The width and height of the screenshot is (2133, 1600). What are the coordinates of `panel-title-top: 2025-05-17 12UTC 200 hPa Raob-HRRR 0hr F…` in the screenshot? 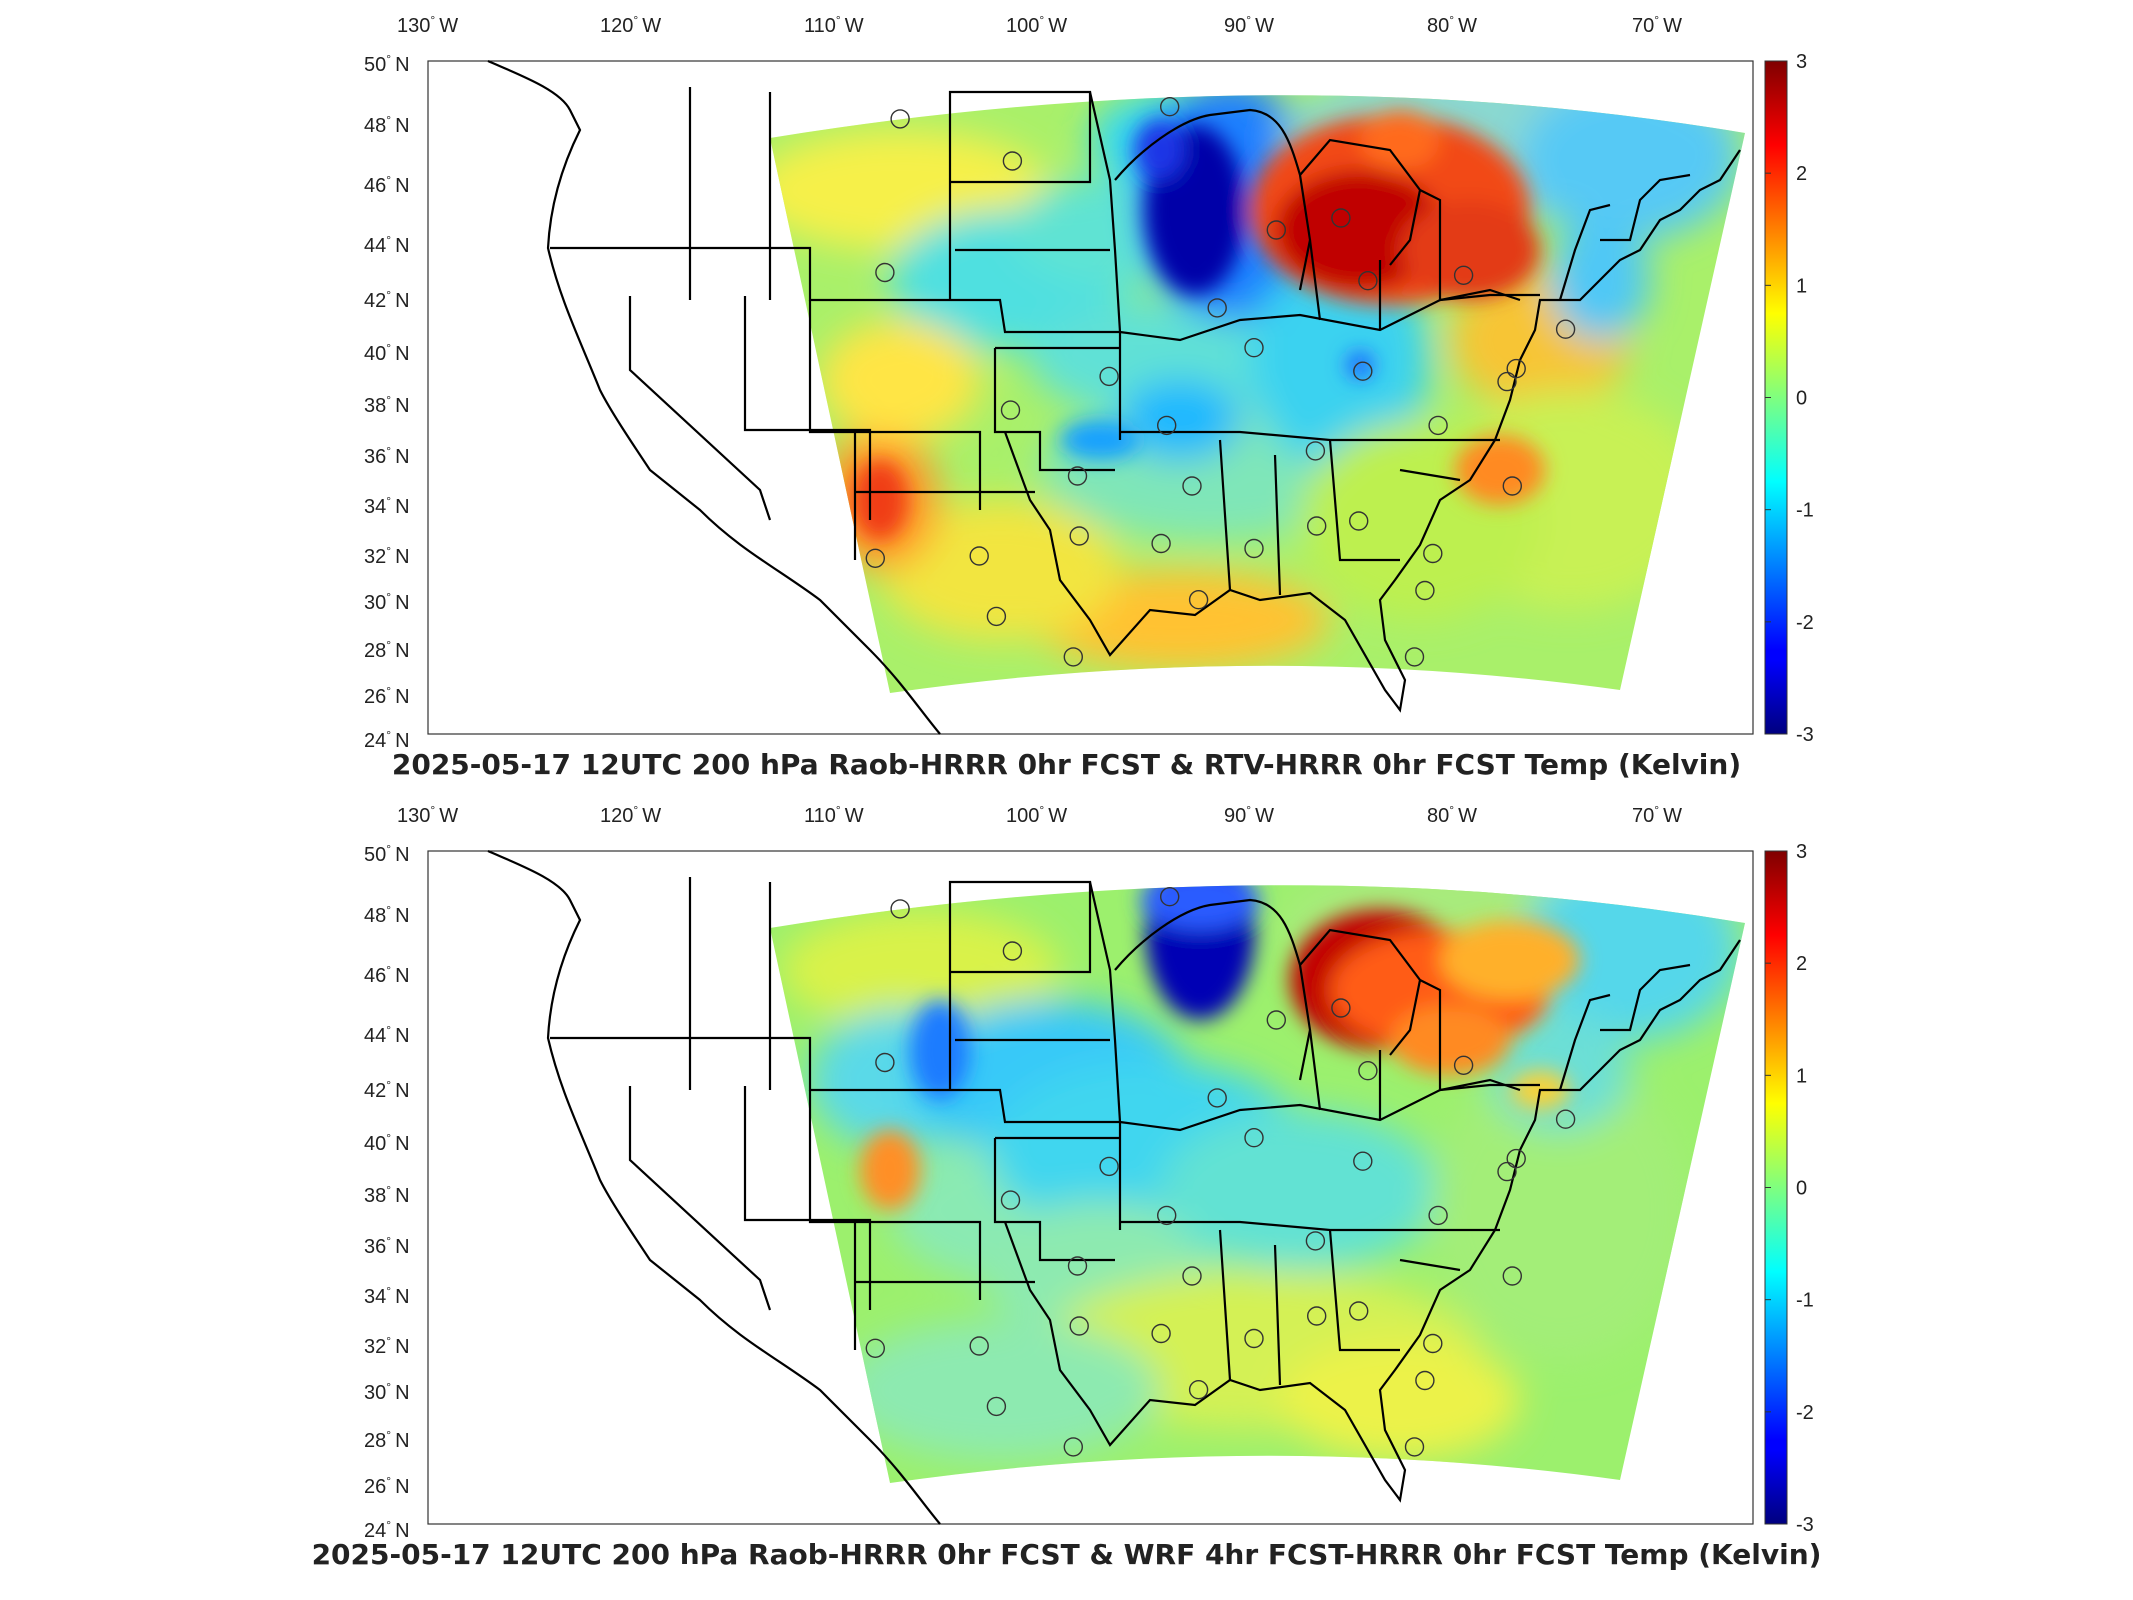 It's located at (1066, 764).